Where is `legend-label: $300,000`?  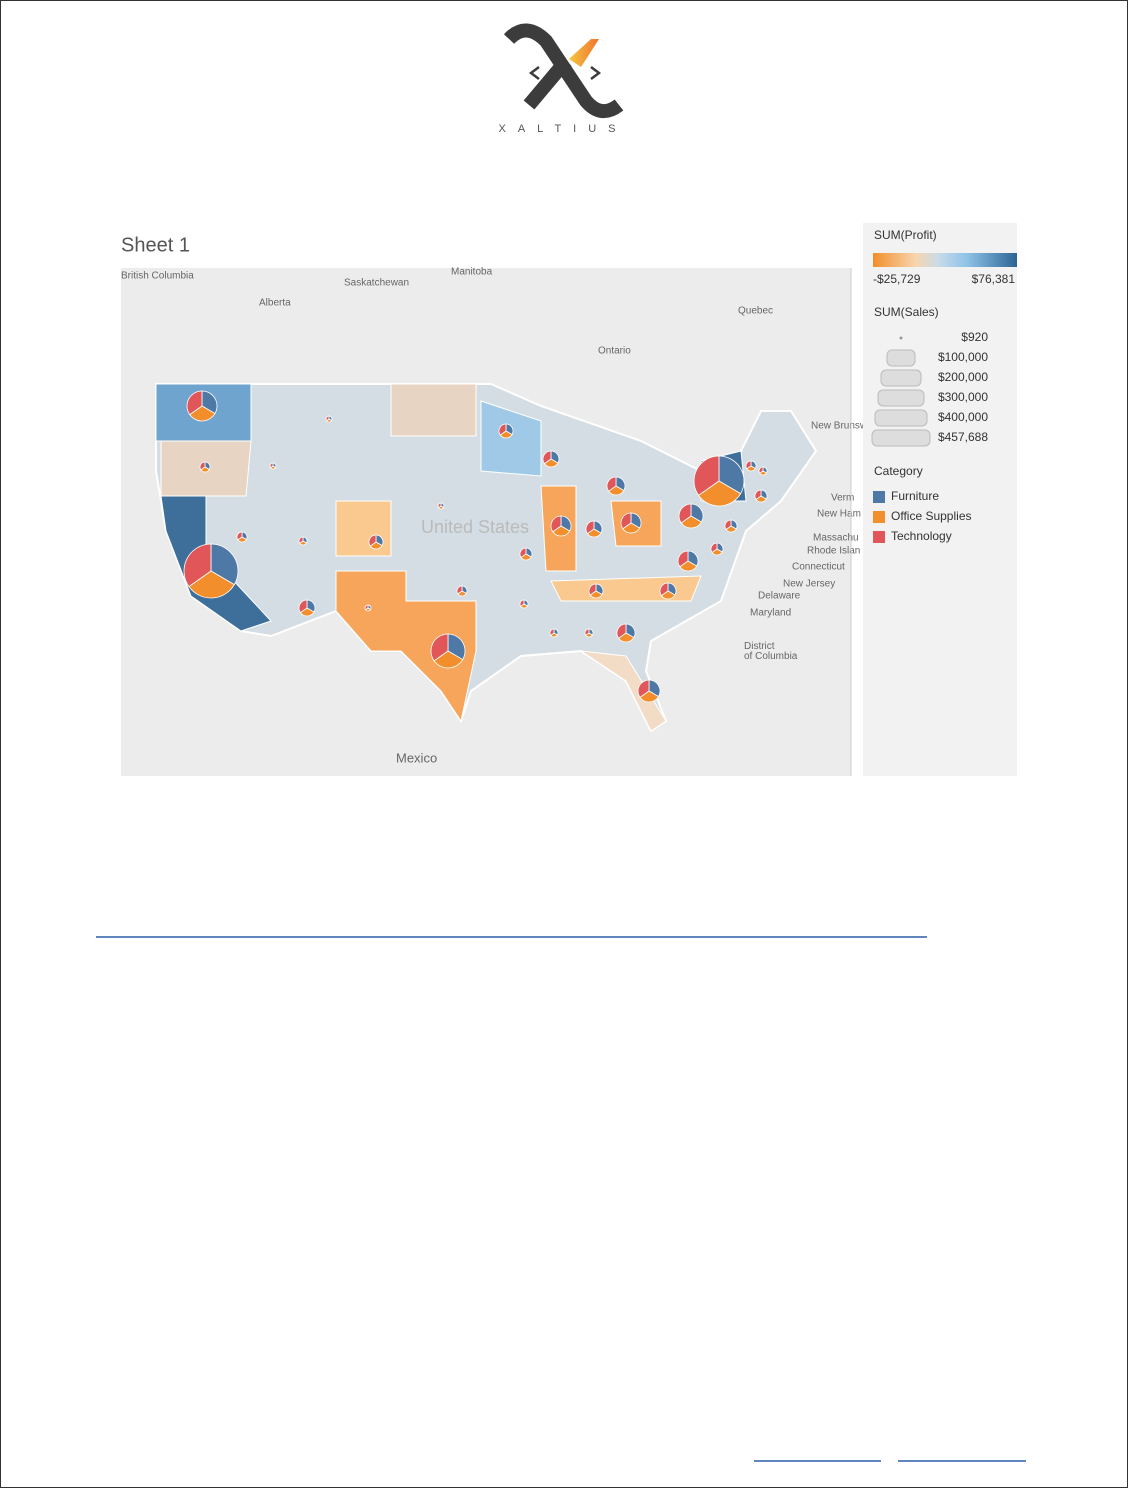
legend-label: $300,000 is located at coordinates (963, 397).